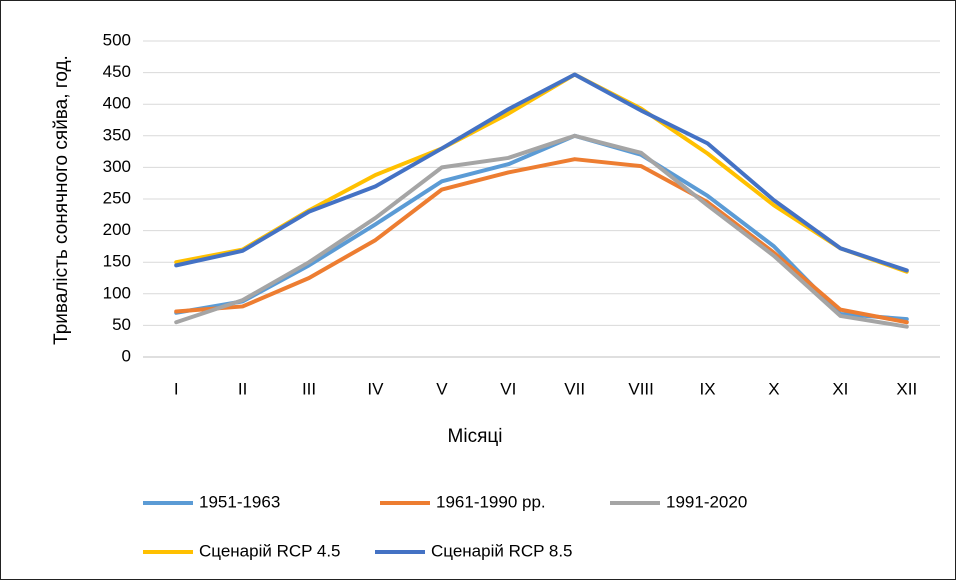 This screenshot has height=580, width=956. I want to click on x-tick-label: I, so click(176, 388).